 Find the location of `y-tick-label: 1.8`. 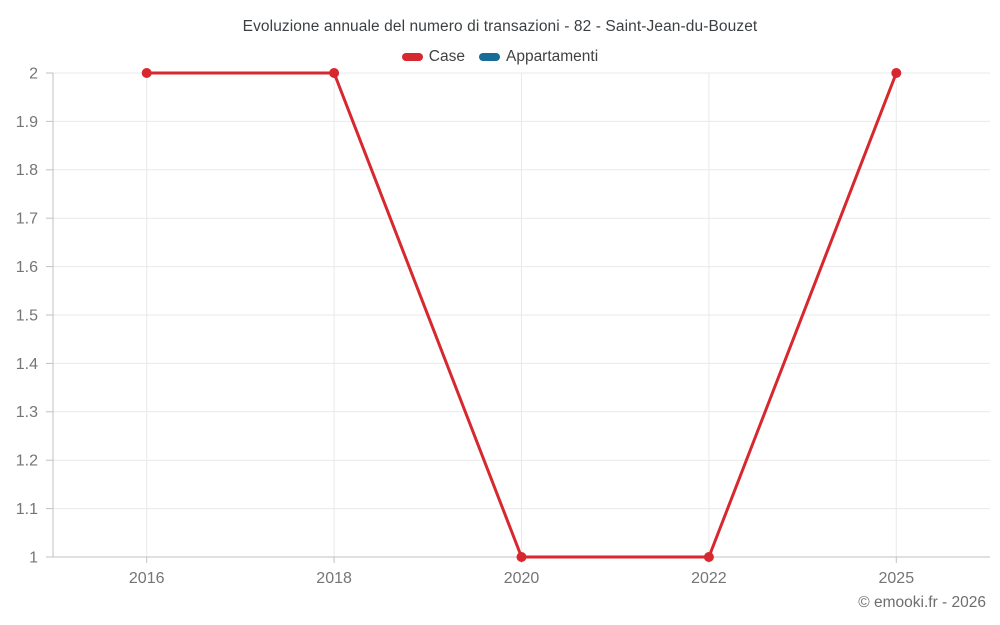

y-tick-label: 1.8 is located at coordinates (27, 170).